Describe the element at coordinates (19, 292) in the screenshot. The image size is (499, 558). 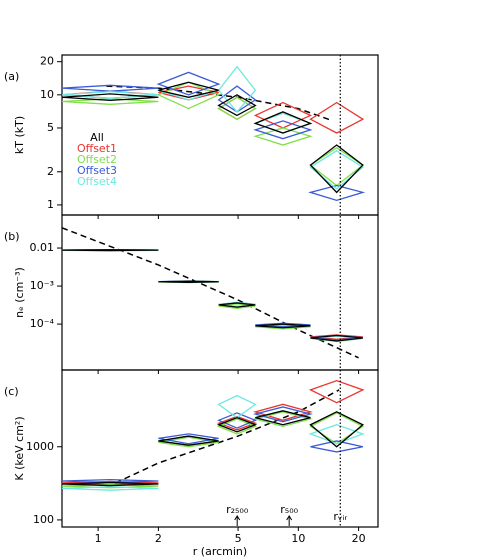
I see `y-axis-label: nₑ (cm⁻³)` at that location.